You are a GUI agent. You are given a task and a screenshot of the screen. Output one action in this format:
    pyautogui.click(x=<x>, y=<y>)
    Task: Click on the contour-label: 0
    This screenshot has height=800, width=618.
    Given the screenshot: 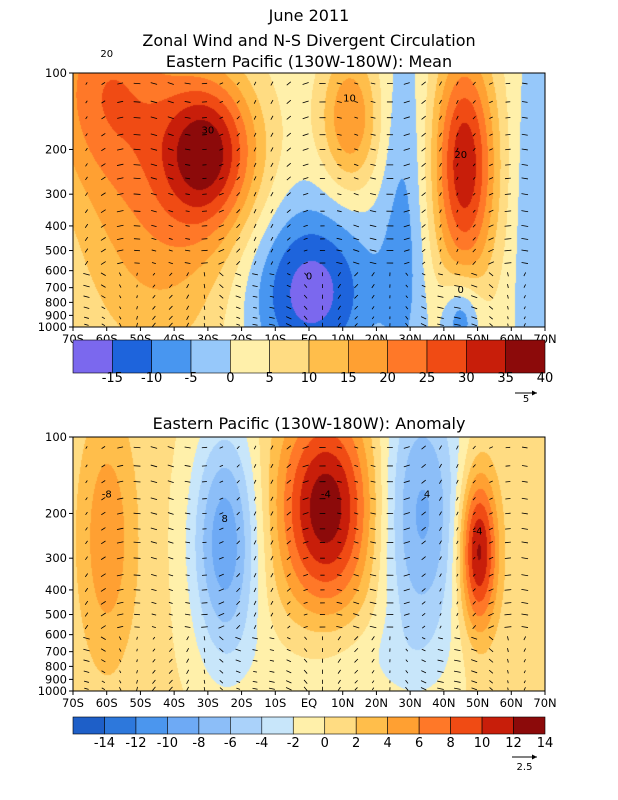 What is the action you would take?
    pyautogui.click(x=309, y=276)
    